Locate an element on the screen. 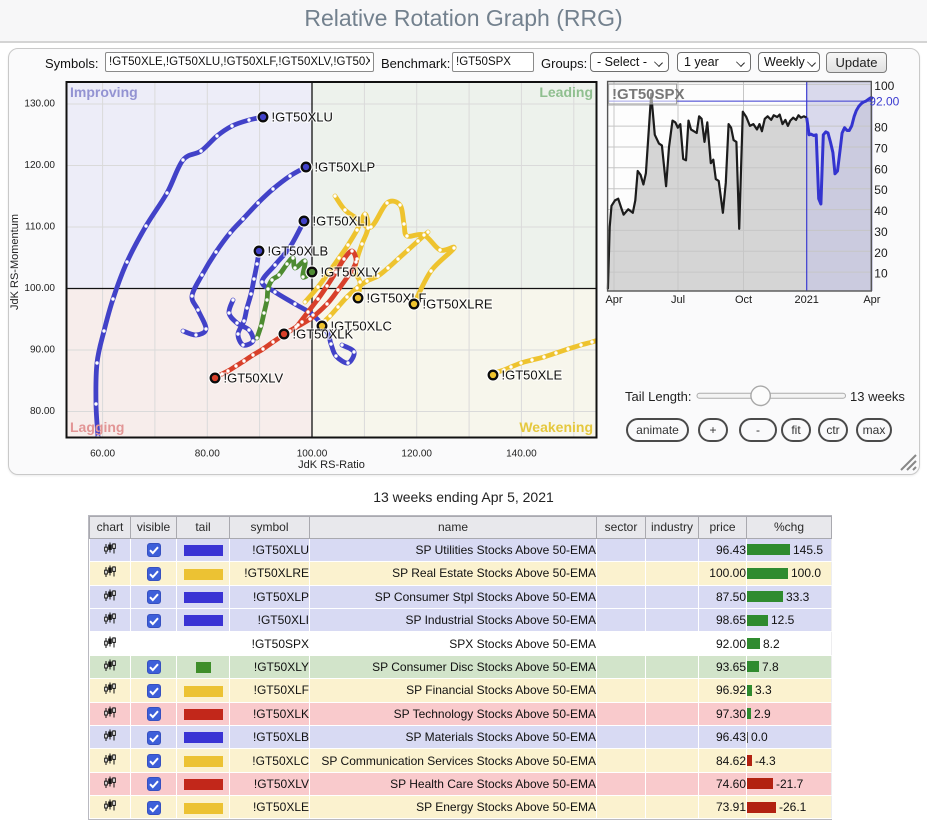 The height and width of the screenshot is (820, 927). svg-text: JdK RS-Momentum is located at coordinates (15, 262).